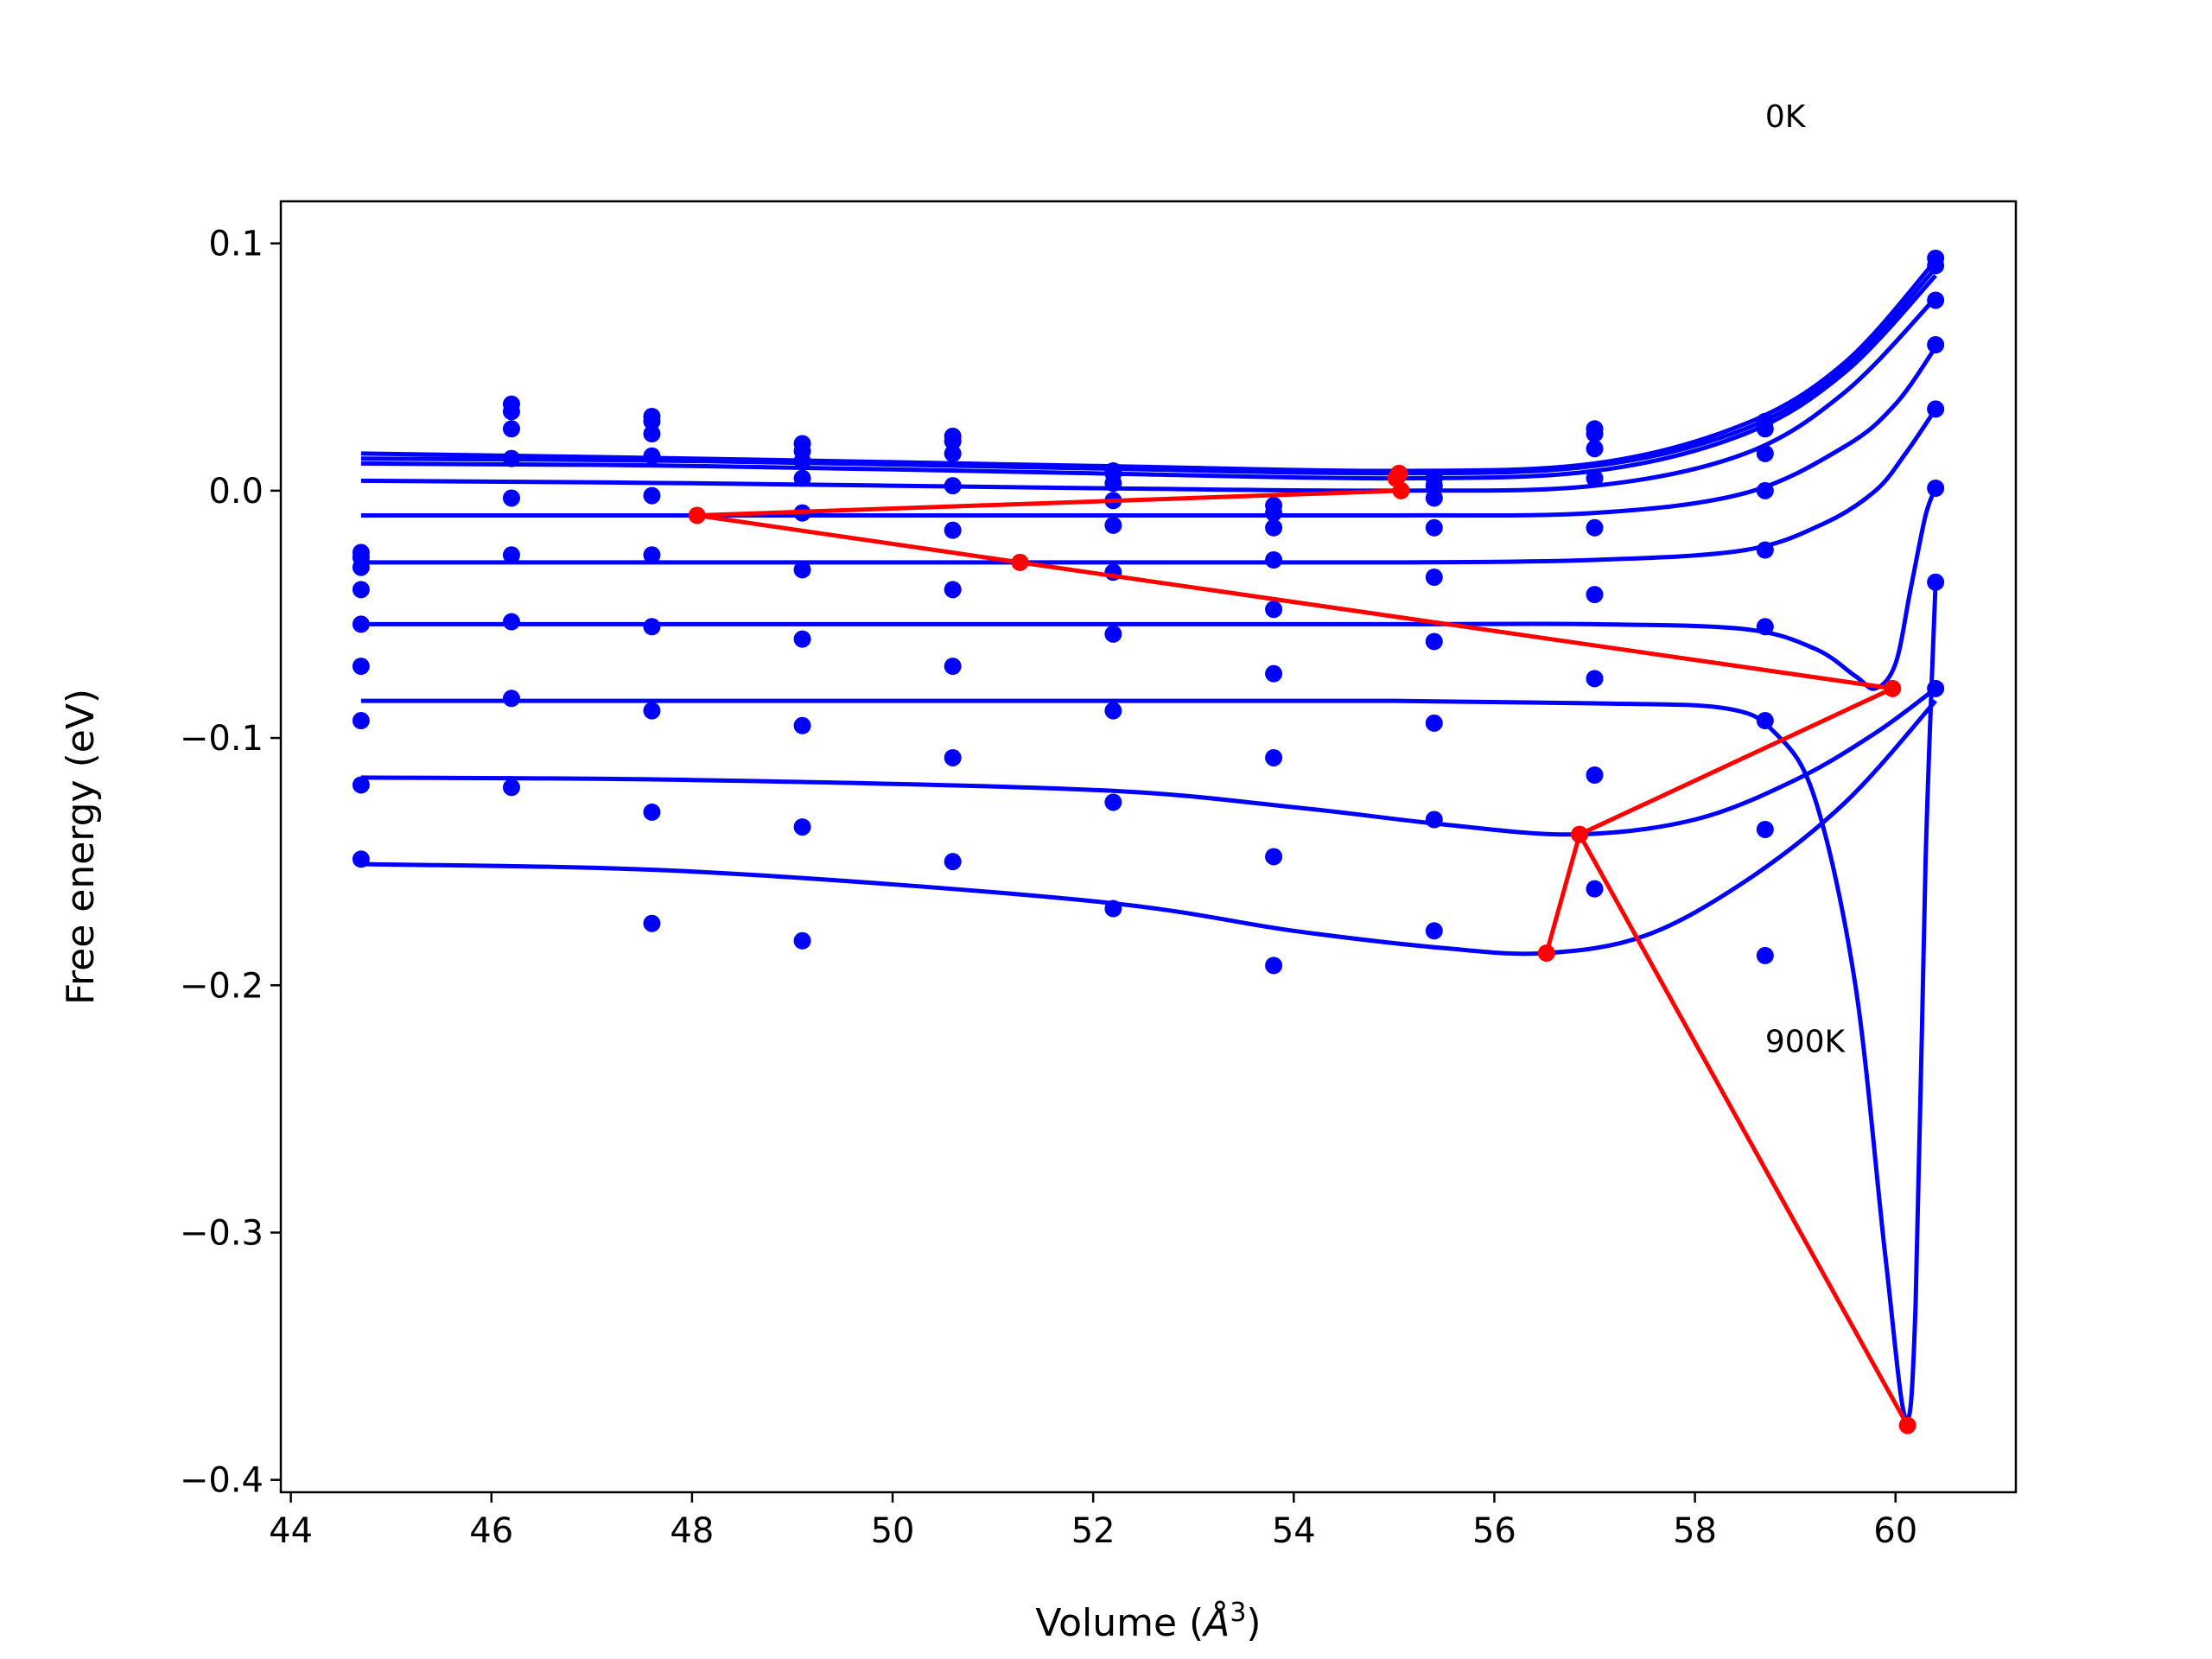 This screenshot has height=1659, width=2212. Describe the element at coordinates (1294, 1531) in the screenshot. I see `x-tick-label-5: 54` at that location.